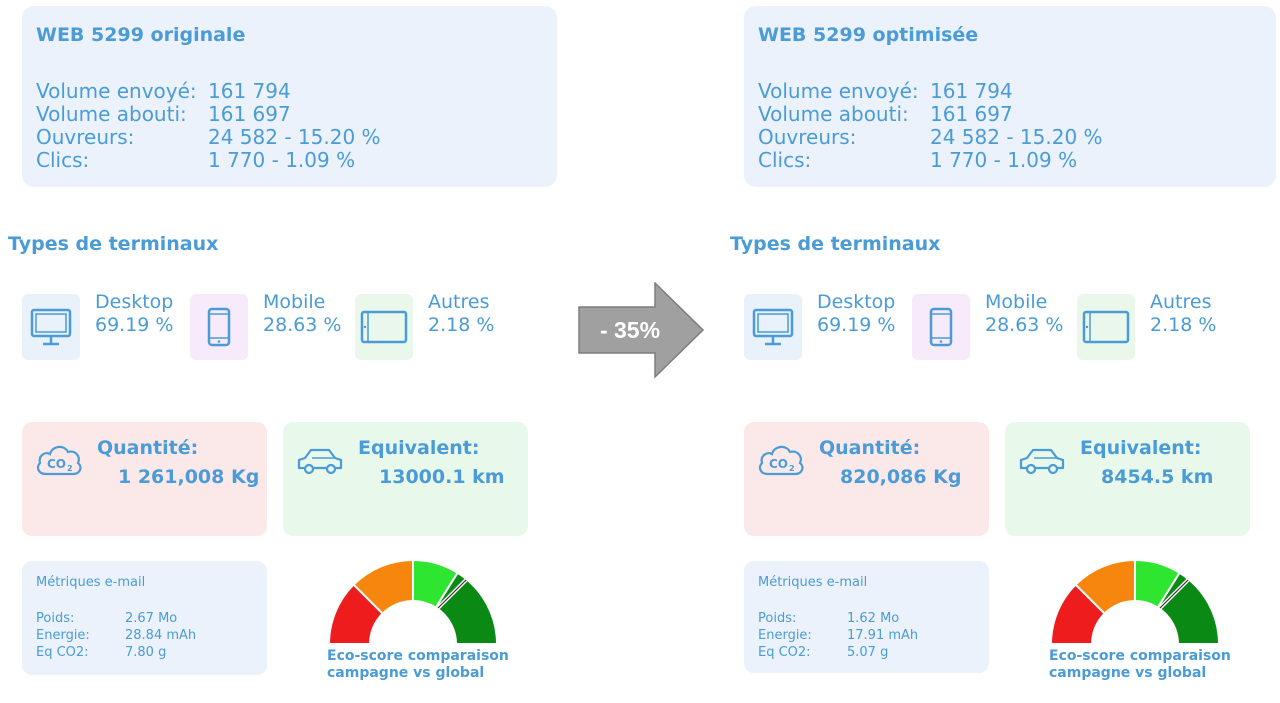 The width and height of the screenshot is (1280, 703). What do you see at coordinates (161, 635) in the screenshot?
I see `metric-value: 28.84 mAh` at bounding box center [161, 635].